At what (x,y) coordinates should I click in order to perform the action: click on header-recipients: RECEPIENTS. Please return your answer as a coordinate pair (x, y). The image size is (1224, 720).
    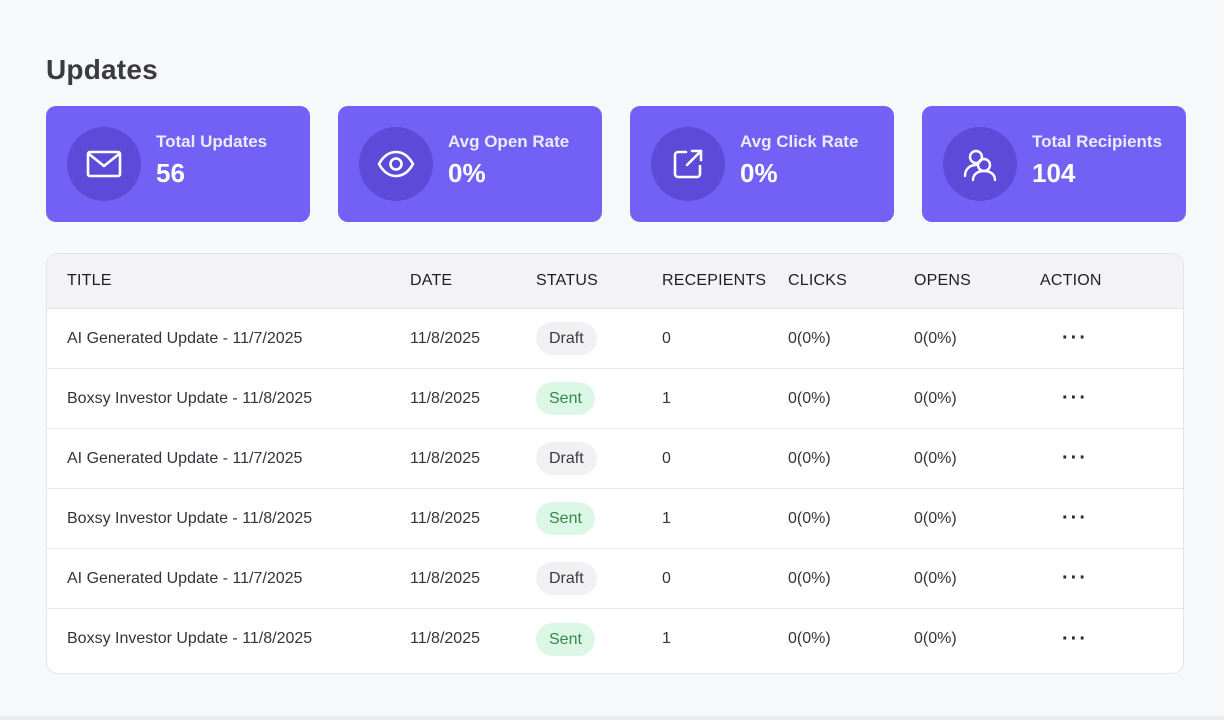
    Looking at the image, I should click on (714, 280).